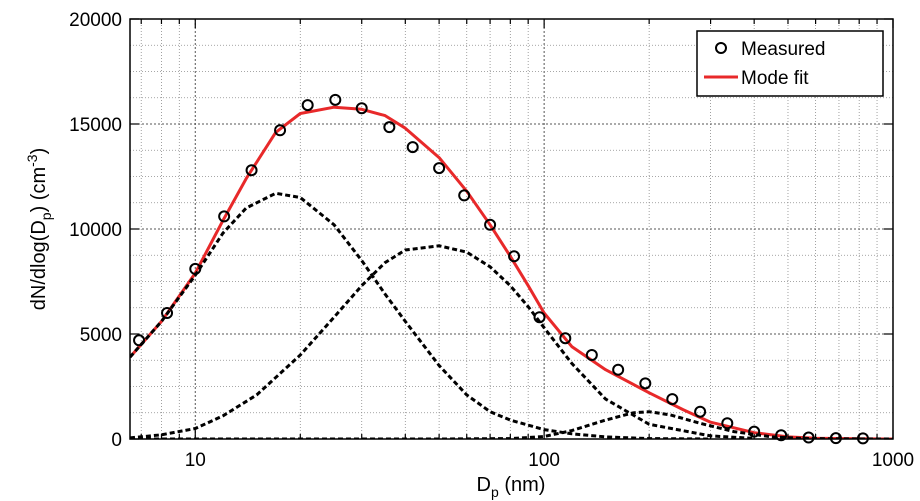 The height and width of the screenshot is (501, 920). I want to click on legend: Measured Mode fit, so click(790, 63).